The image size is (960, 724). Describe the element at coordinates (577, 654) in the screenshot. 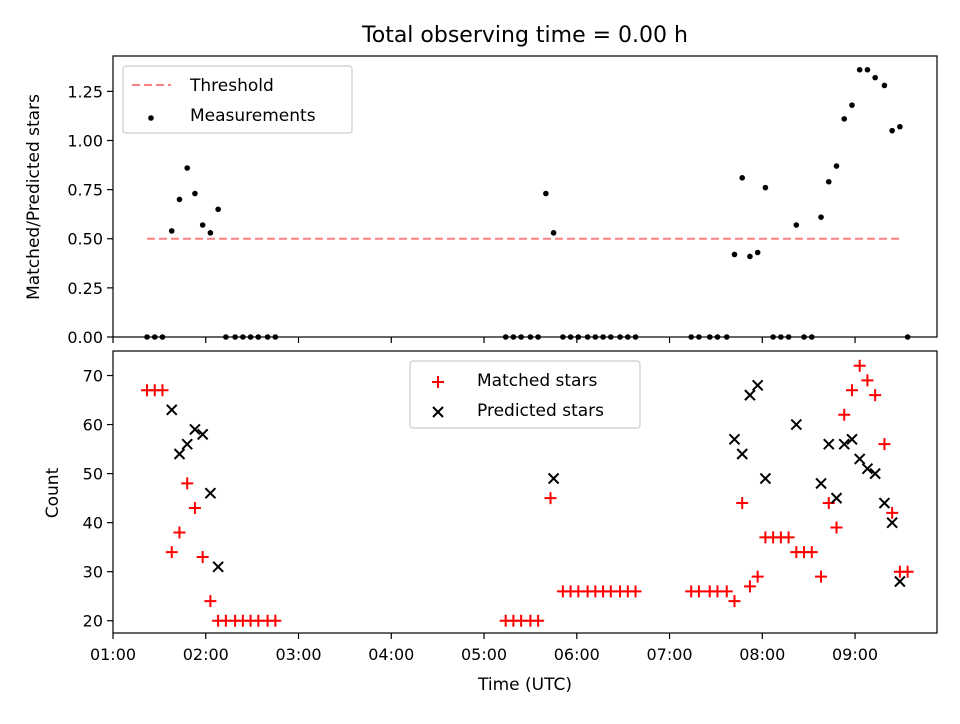

I see `xtick-label: 06:00` at that location.